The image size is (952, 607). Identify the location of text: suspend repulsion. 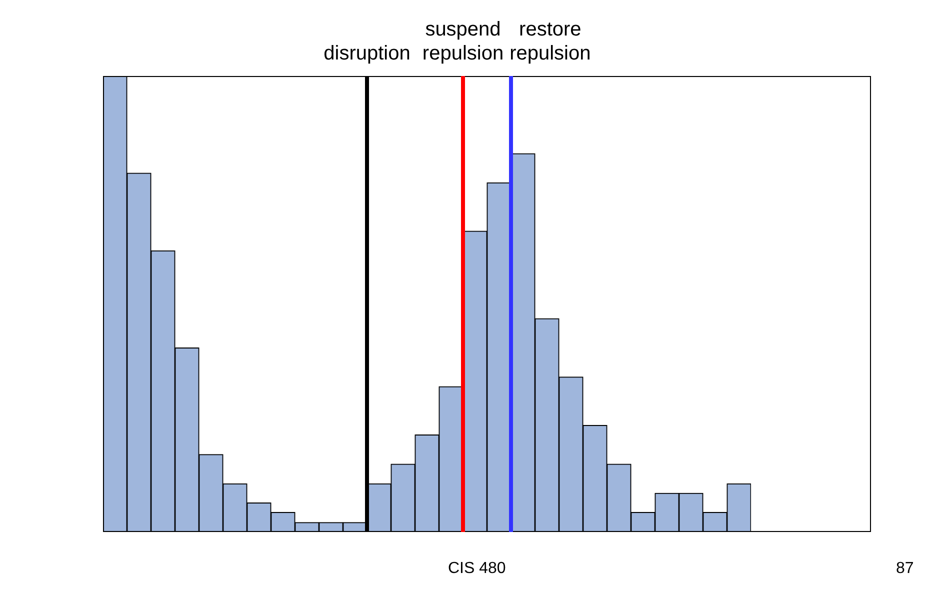
(463, 41).